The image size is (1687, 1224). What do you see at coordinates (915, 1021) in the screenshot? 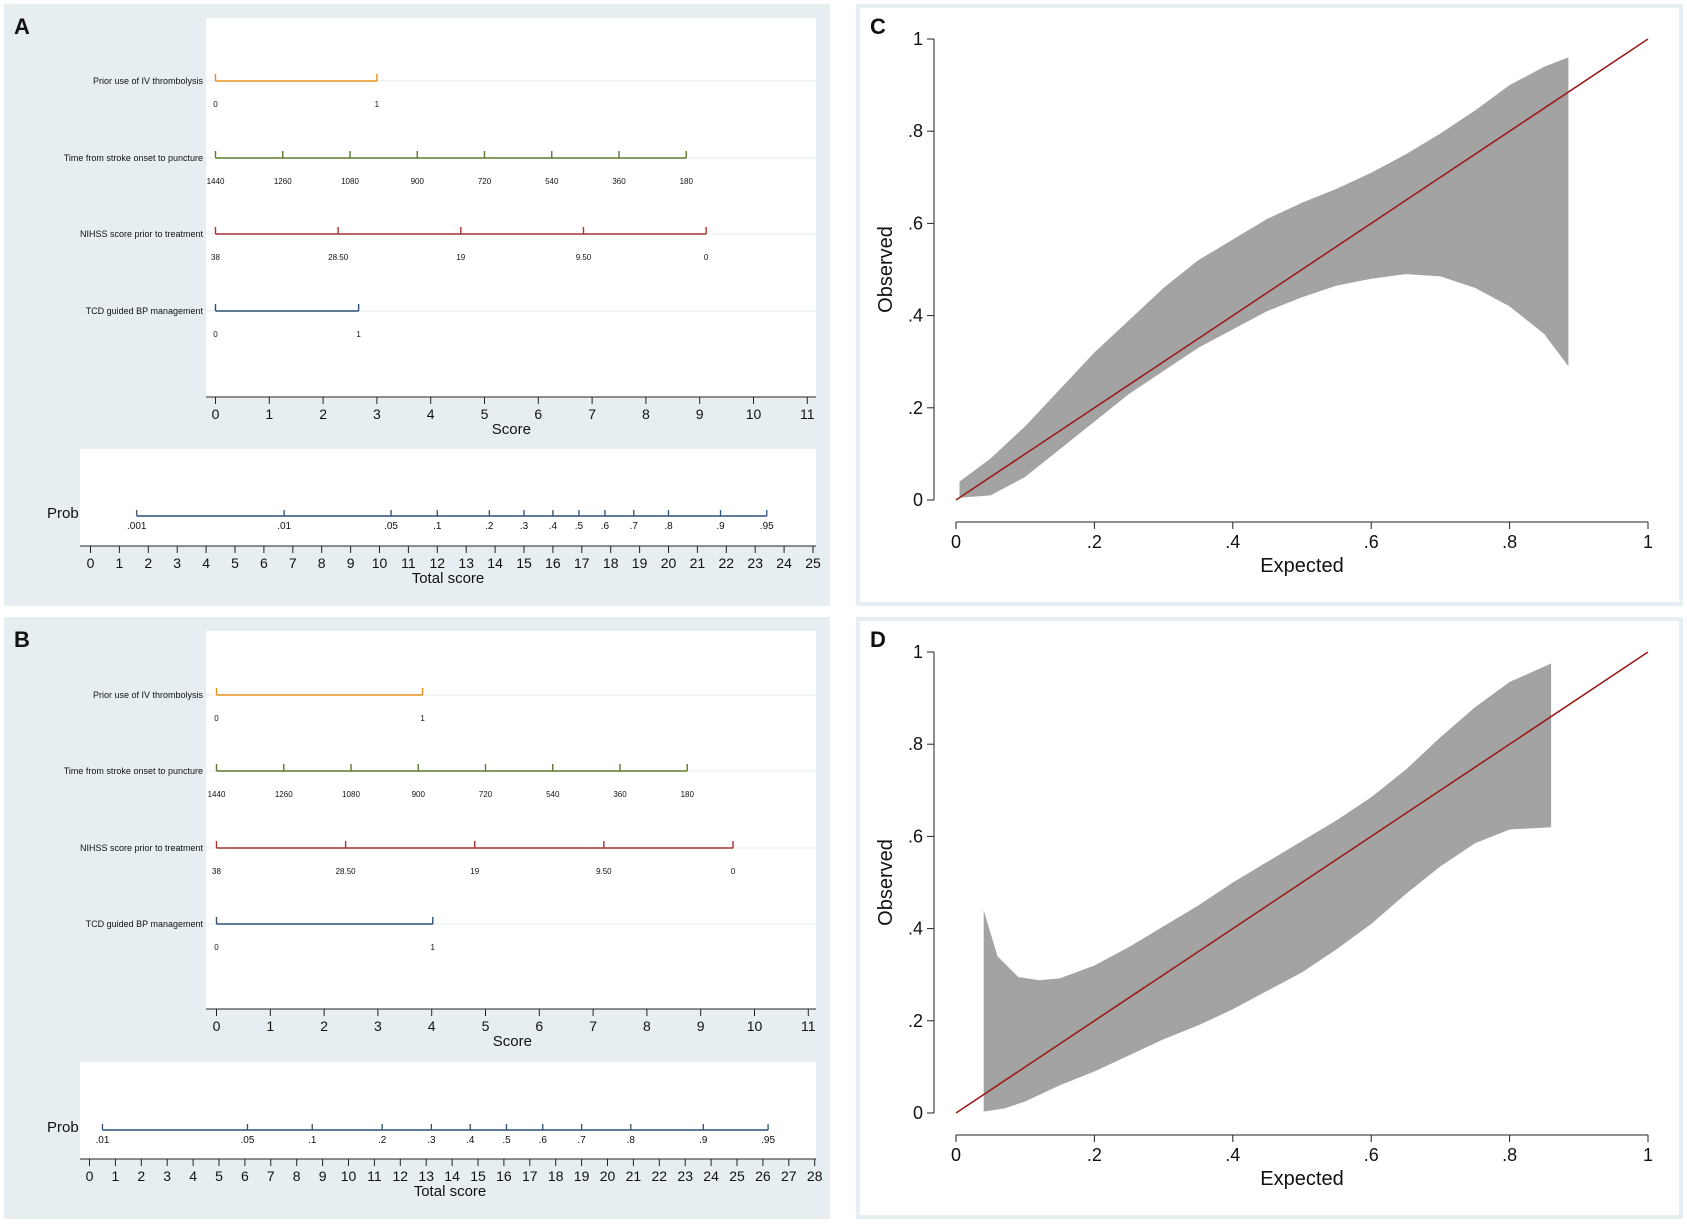
I see `y-axis-tick-label: .2` at bounding box center [915, 1021].